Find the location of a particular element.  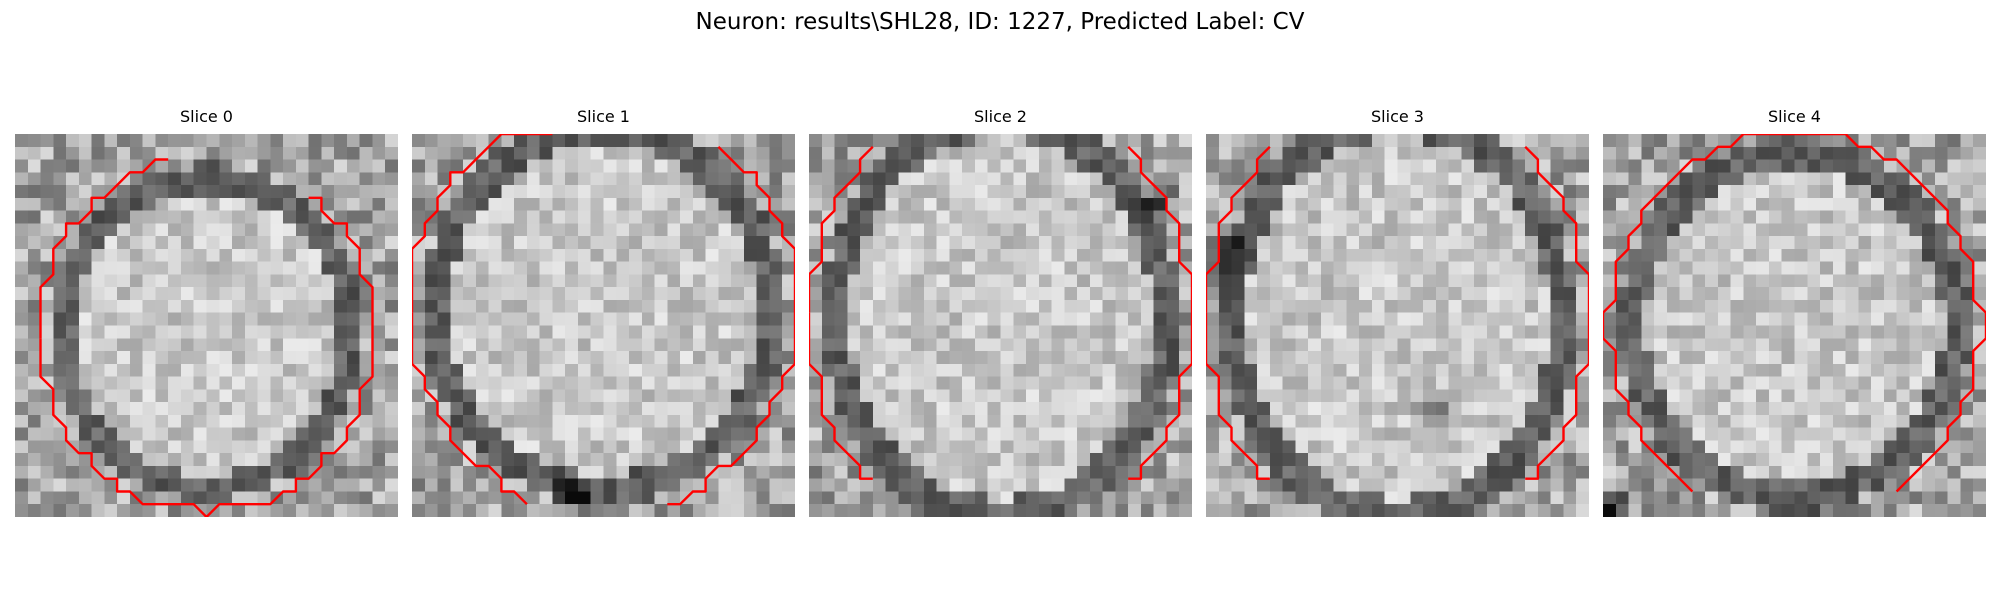

slice-panel-2: Slice 2 is located at coordinates (1000, 311).